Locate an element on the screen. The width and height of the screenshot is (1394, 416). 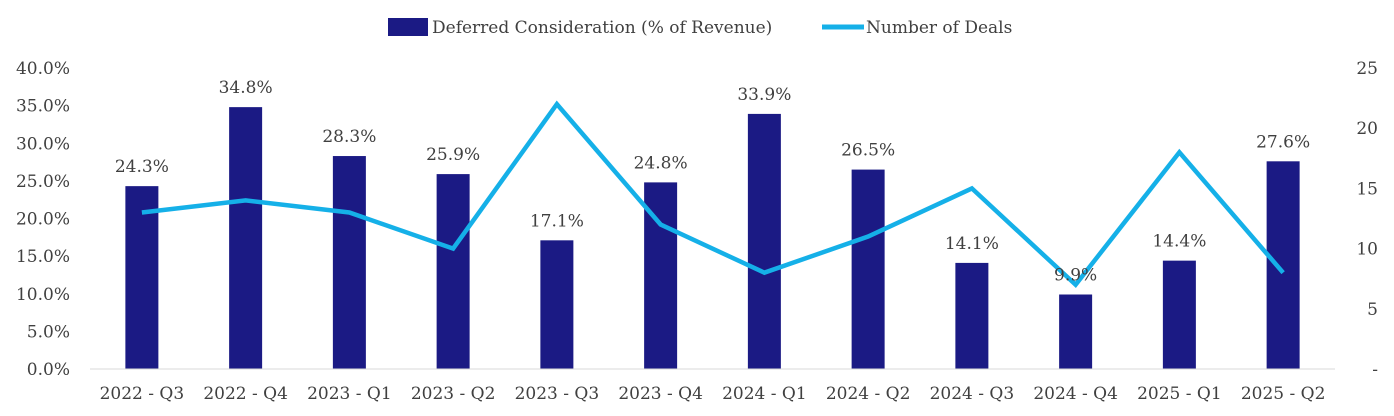
x-tick-label: 2024 - Q1 is located at coordinates (764, 394).